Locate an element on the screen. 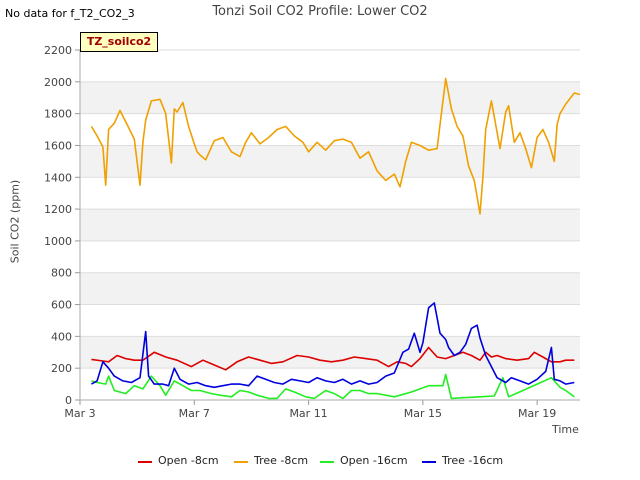  y-tick-label: 1600 is located at coordinates (58, 145).